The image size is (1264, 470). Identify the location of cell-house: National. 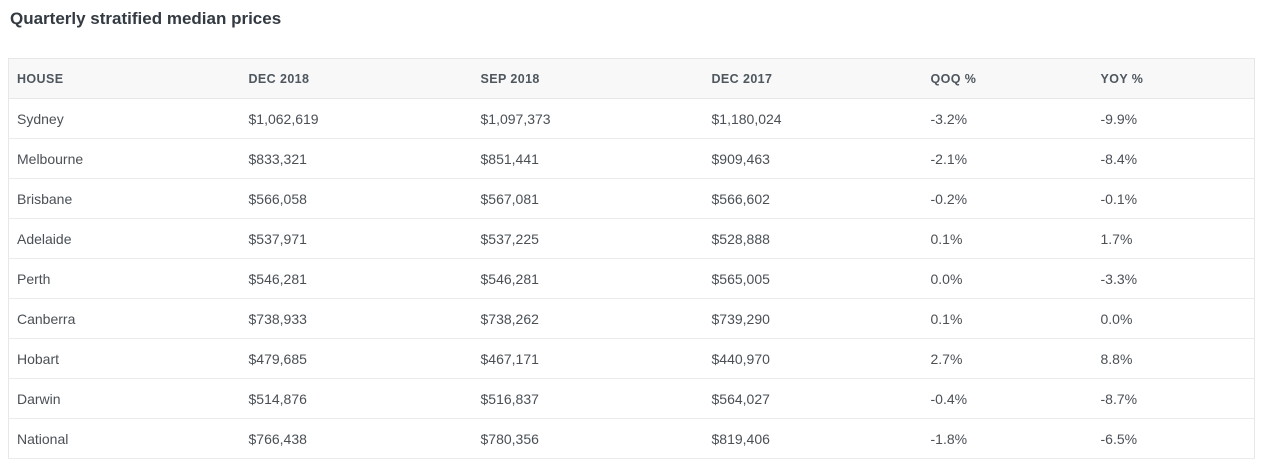
(124, 438).